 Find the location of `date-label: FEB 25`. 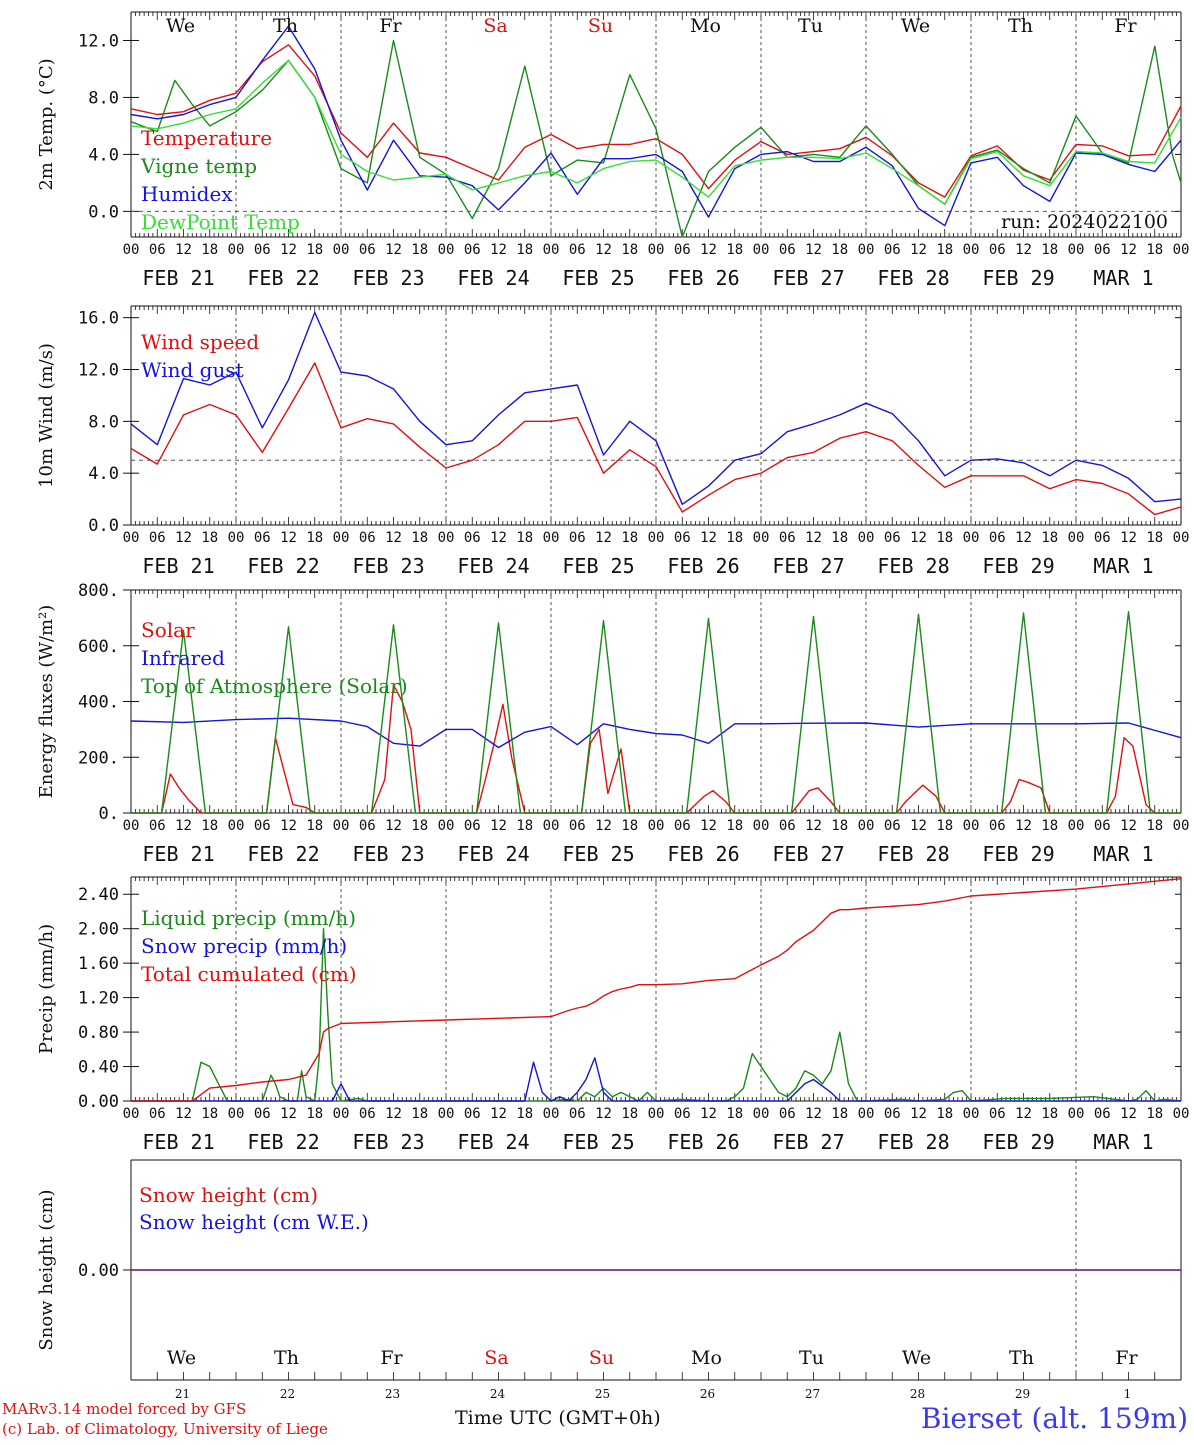

date-label: FEB 25 is located at coordinates (598, 854).